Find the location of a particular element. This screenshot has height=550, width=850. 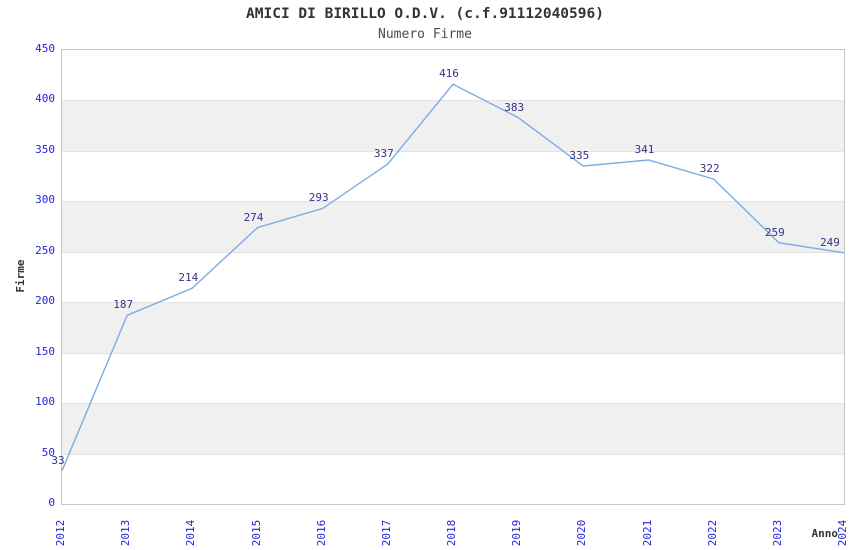

data-label: 383 is located at coordinates (514, 107).